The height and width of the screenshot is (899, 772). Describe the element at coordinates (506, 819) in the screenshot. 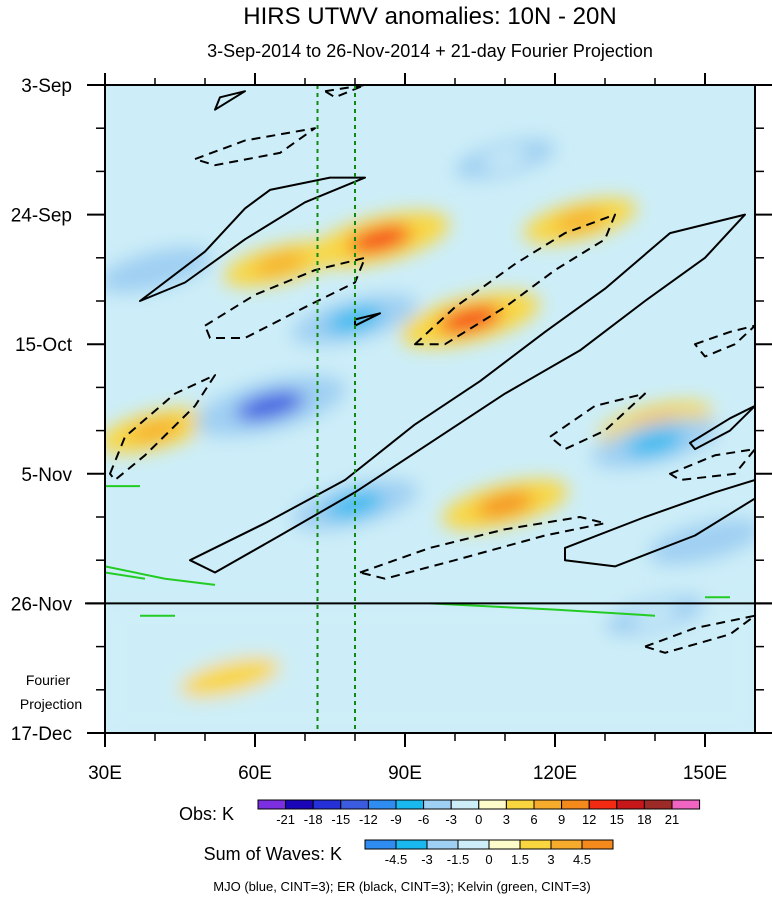

I see `obs-colorbar-level-8: 3` at that location.